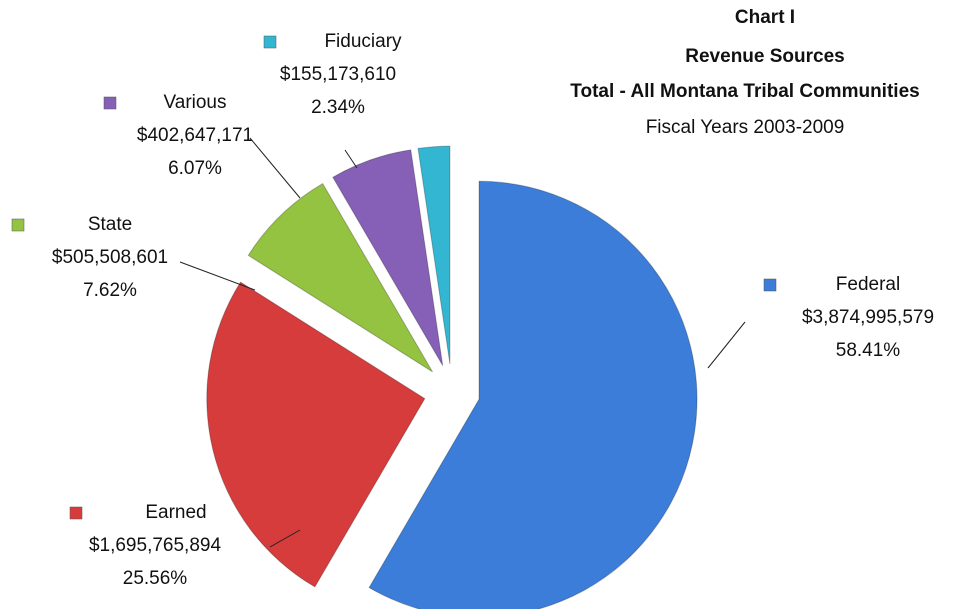 The height and width of the screenshot is (609, 979). Describe the element at coordinates (363, 41) in the screenshot. I see `slice-label-name: Fiduciary` at that location.